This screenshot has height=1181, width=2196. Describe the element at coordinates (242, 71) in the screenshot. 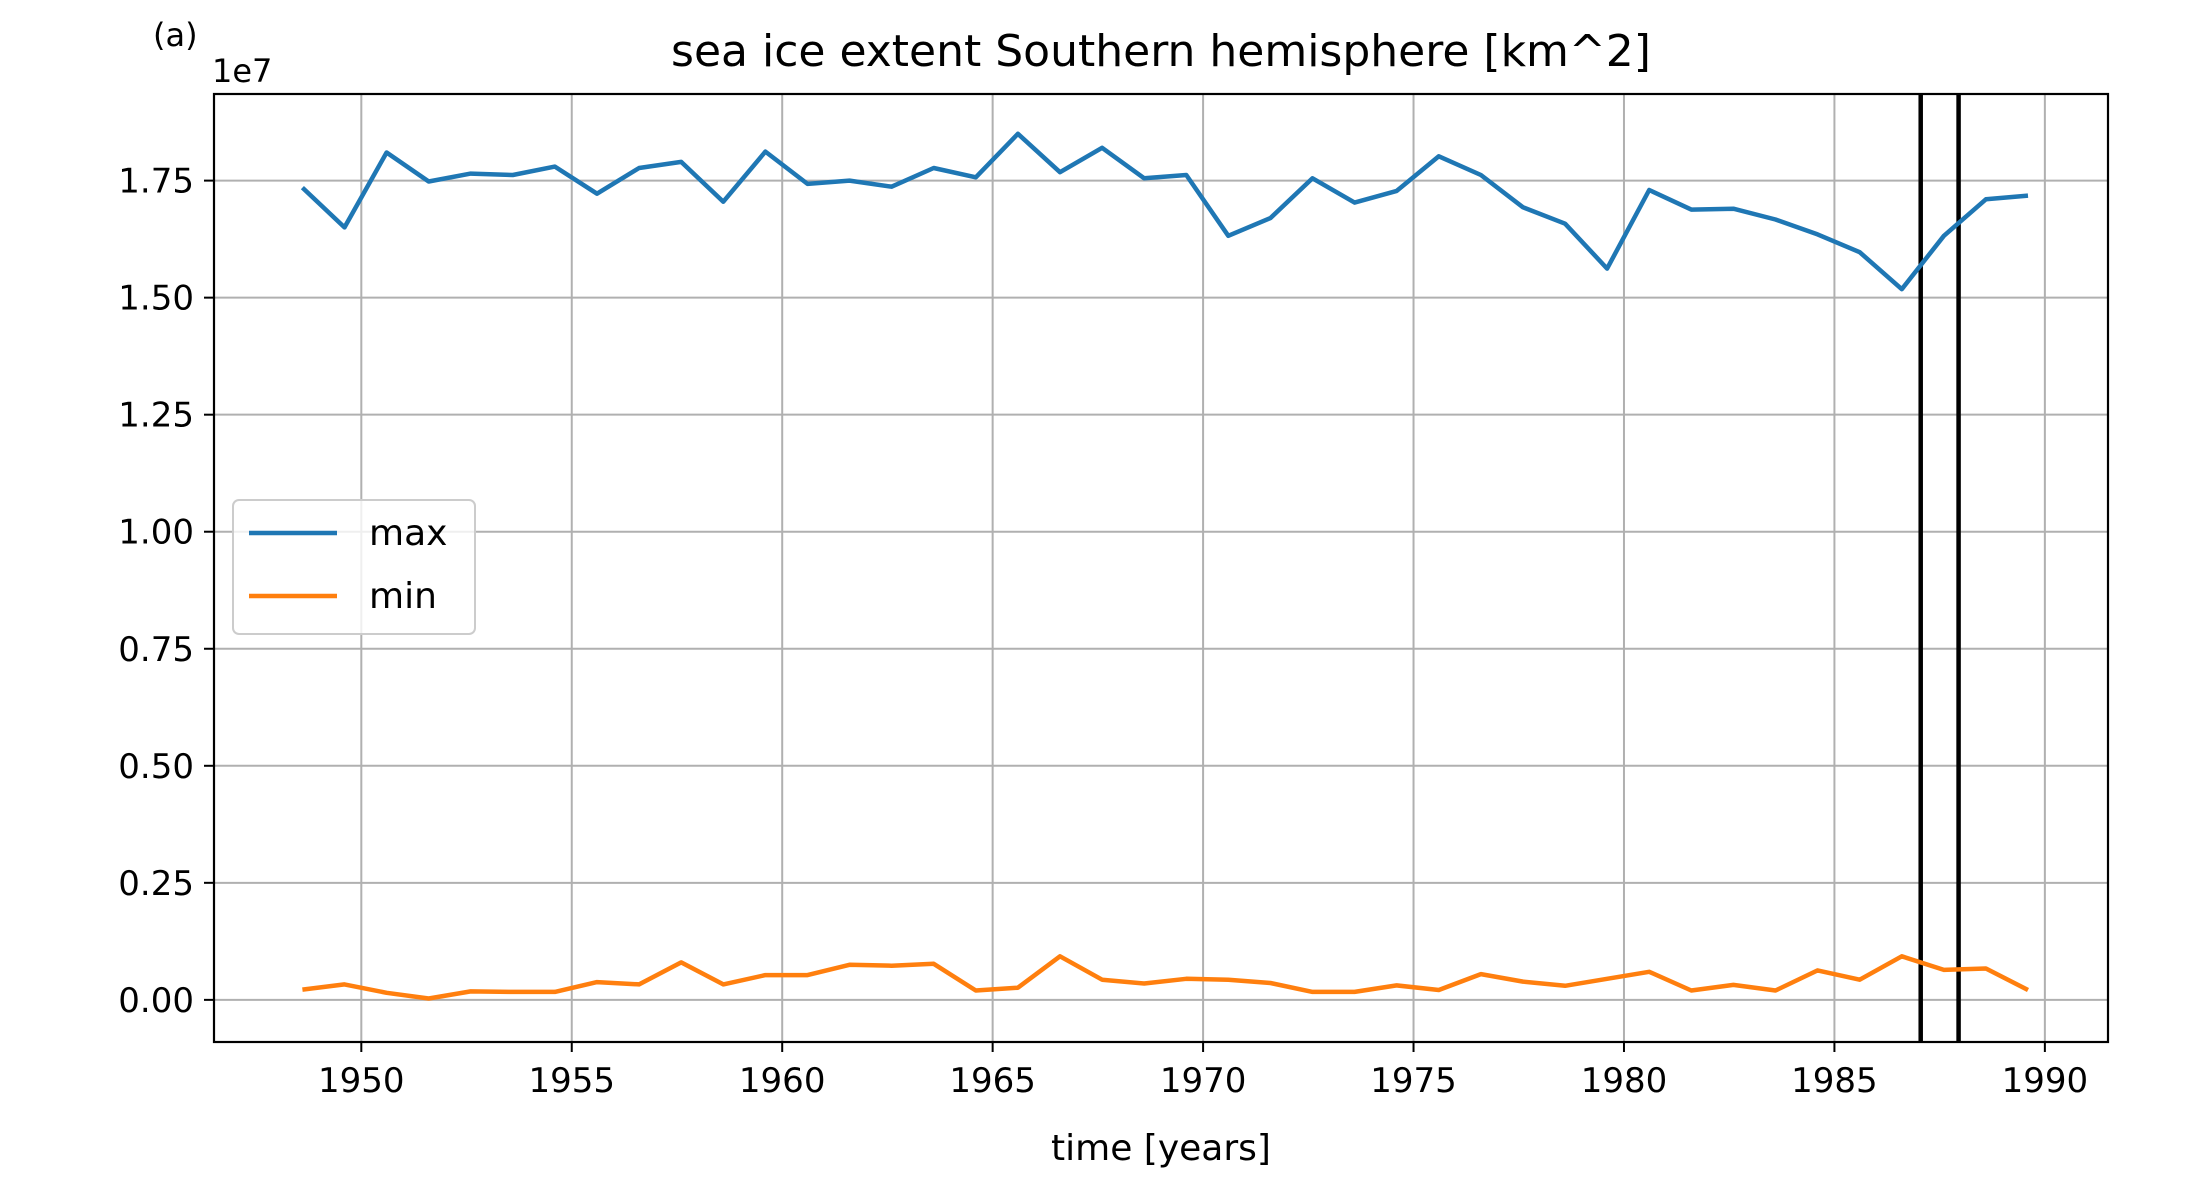

I see `y-offset-label: 1e7` at that location.